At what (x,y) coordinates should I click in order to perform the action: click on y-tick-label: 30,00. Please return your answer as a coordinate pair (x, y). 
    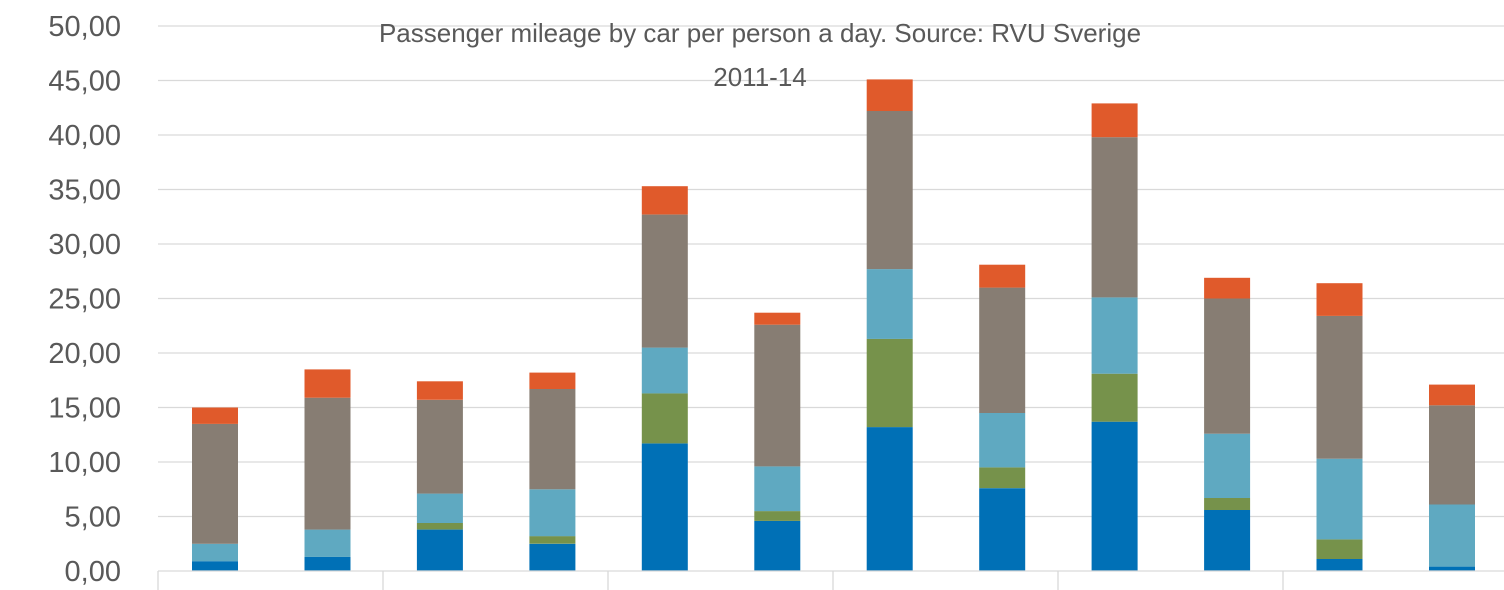
    Looking at the image, I should click on (84, 245).